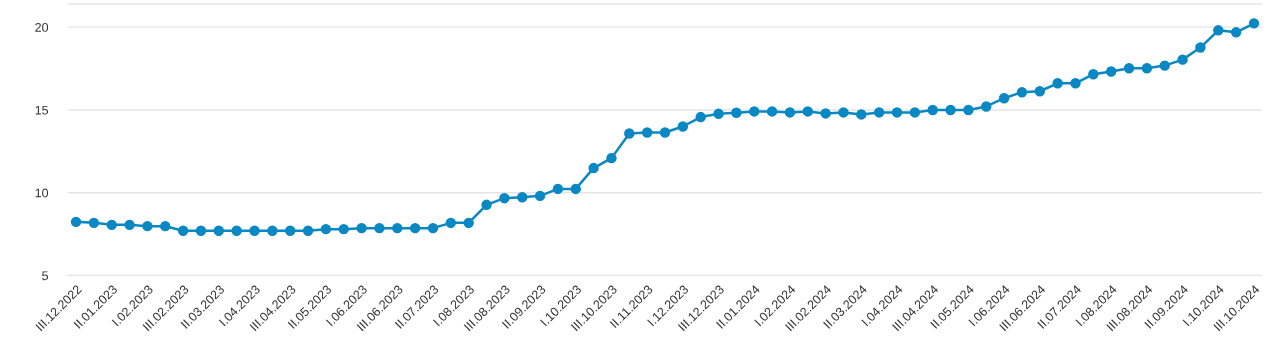 This screenshot has width=1280, height=355. What do you see at coordinates (45, 276) in the screenshot?
I see `y-tick-label: 5` at bounding box center [45, 276].